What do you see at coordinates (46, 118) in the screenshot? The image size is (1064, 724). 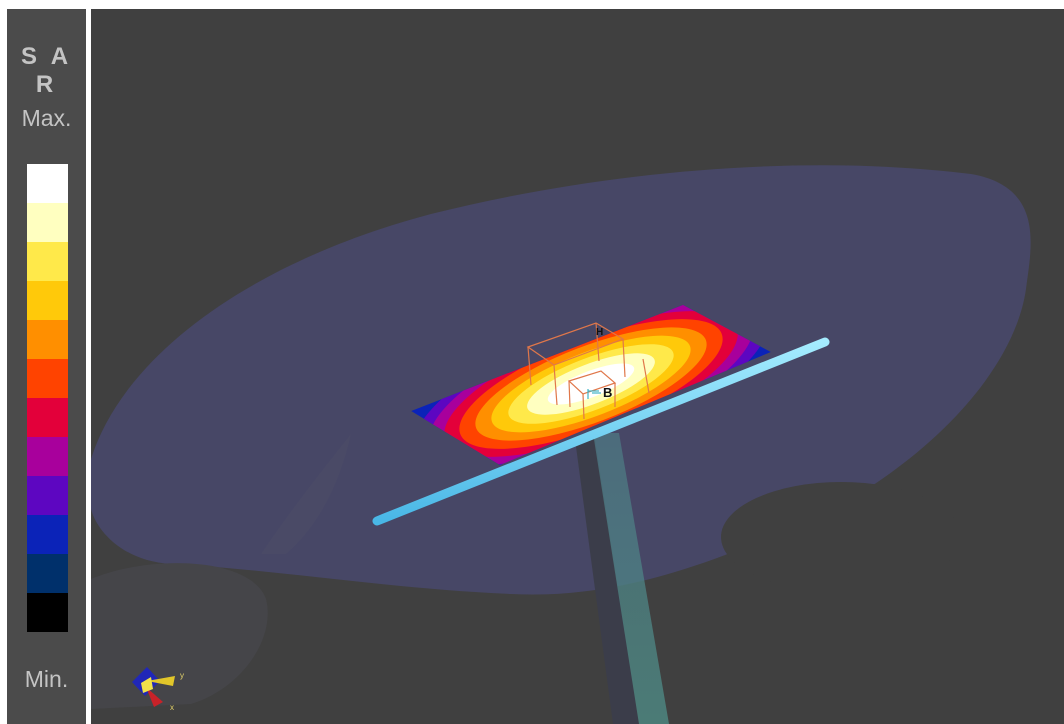 I see `legend-max-label: Max.` at bounding box center [46, 118].